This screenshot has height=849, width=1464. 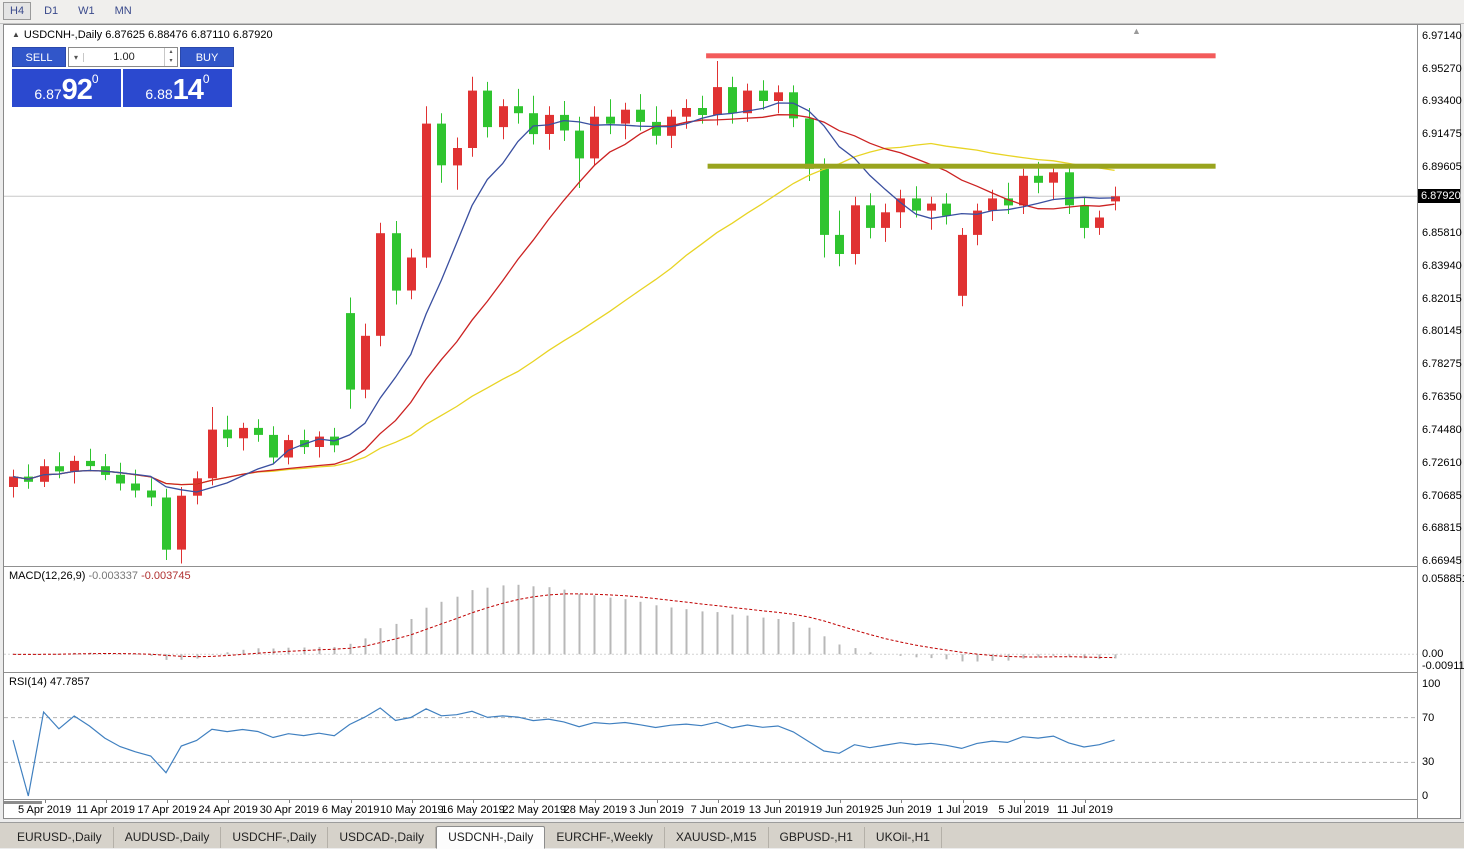 I want to click on macd-chart, so click(x=710, y=623).